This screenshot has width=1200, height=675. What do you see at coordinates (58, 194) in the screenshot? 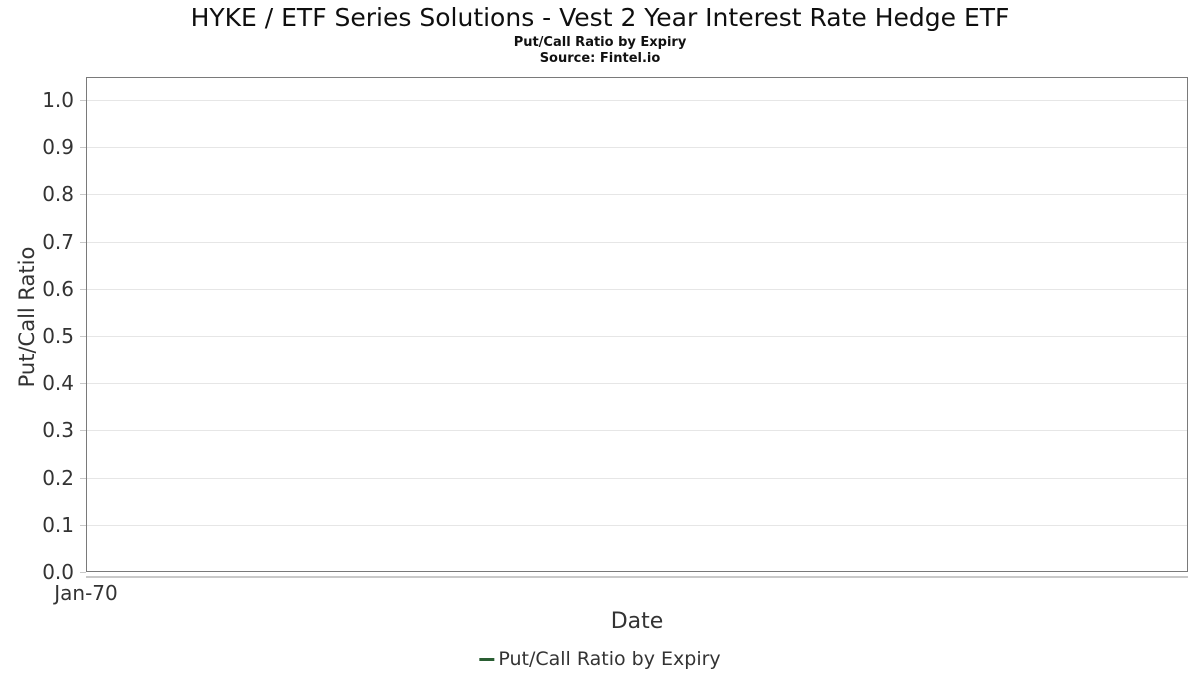
I see `y-tick-label: 0.8` at bounding box center [58, 194].